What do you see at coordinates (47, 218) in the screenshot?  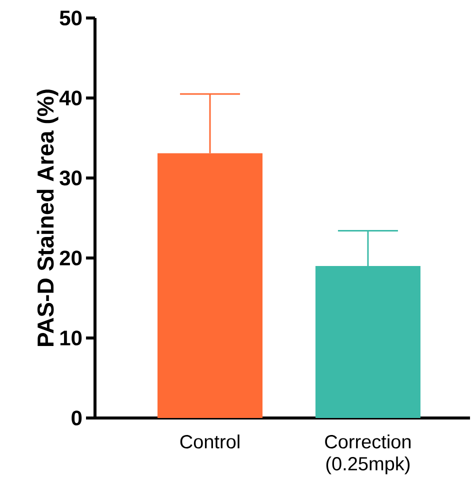 I see `y-axis-title: PAS-D Stained Area (%)` at bounding box center [47, 218].